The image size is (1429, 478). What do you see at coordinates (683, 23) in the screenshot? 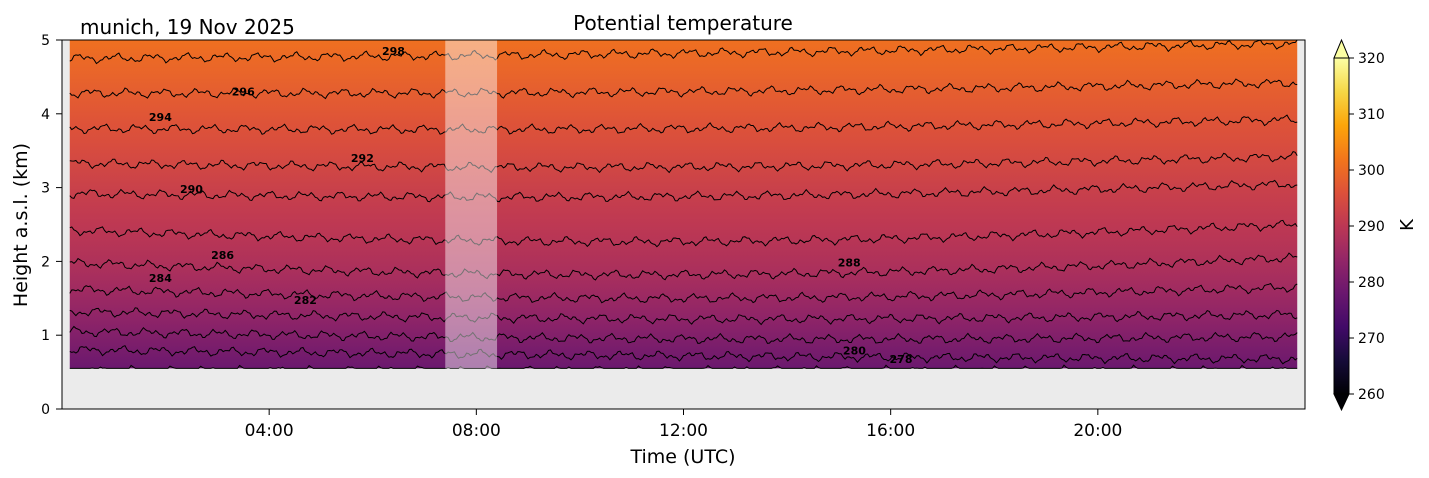
I see `chart-title: Potential temperature` at bounding box center [683, 23].